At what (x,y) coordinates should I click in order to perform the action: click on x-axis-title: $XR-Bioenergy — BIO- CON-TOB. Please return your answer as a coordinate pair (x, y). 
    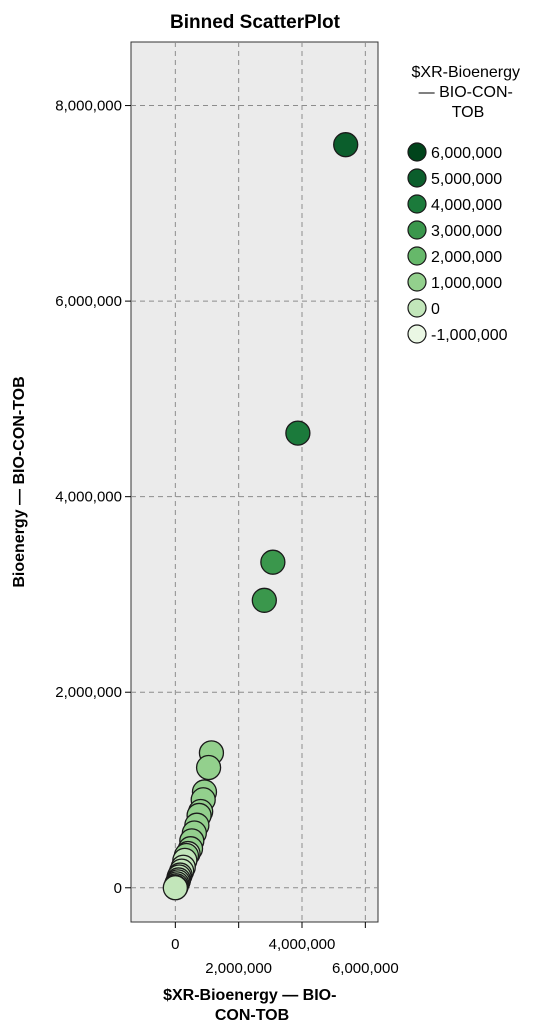
    Looking at the image, I should click on (252, 1005).